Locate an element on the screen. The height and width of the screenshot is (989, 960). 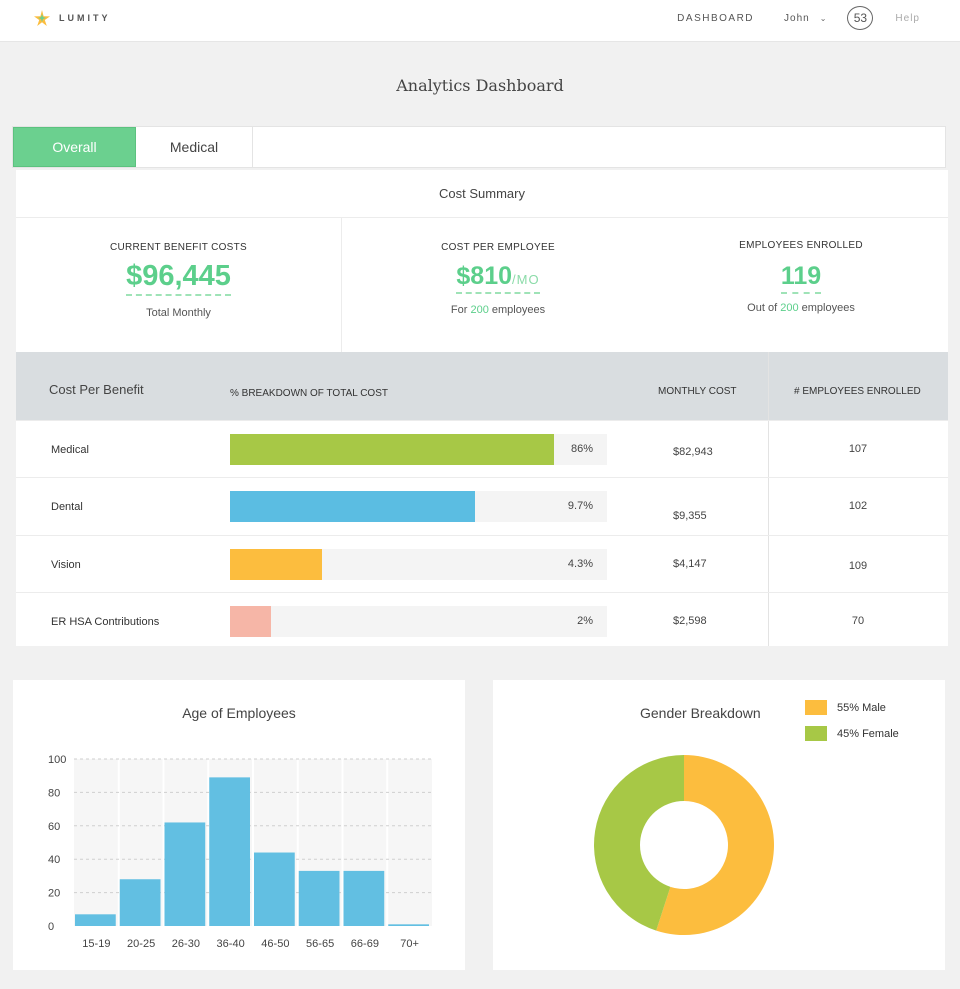
x-tick-label: 70+ is located at coordinates (409, 944).